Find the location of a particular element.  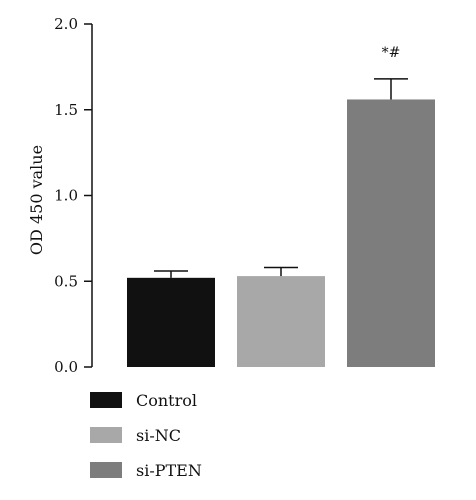

y-tick-label: 0.5 is located at coordinates (66, 281).